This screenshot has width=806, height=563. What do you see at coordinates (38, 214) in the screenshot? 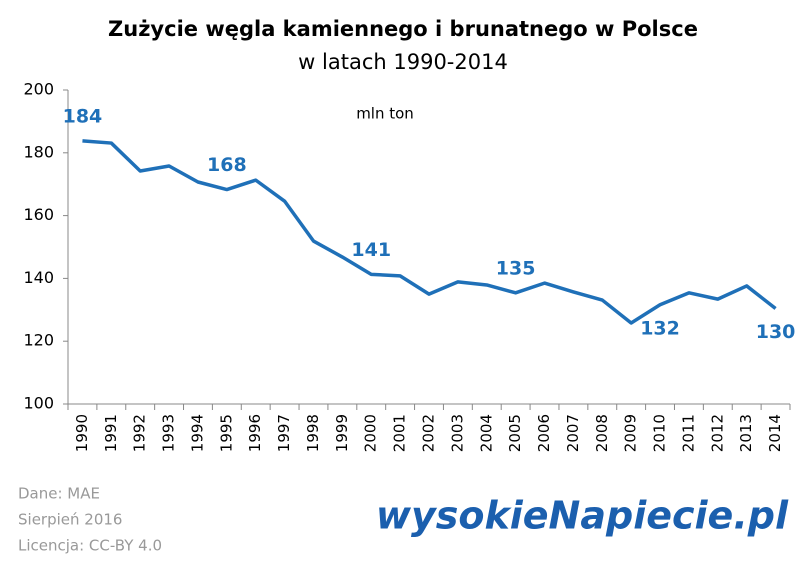
I see `y-tick-label: 160` at bounding box center [38, 214].